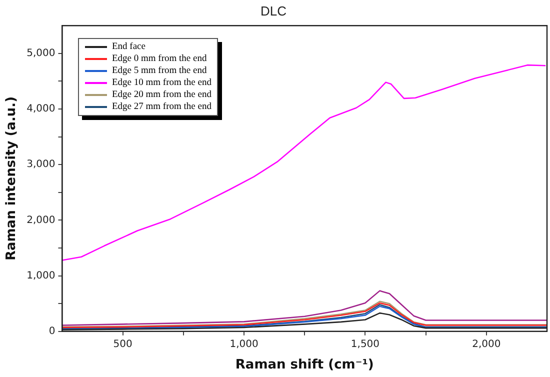  Describe the element at coordinates (162, 83) in the screenshot. I see `legend-label: Edge 10 mm from the end` at that location.